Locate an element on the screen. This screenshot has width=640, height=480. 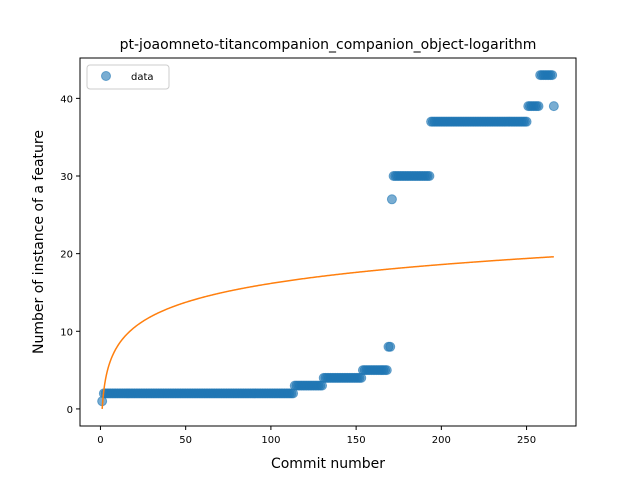
x-tick-label: 100 is located at coordinates (270, 440).